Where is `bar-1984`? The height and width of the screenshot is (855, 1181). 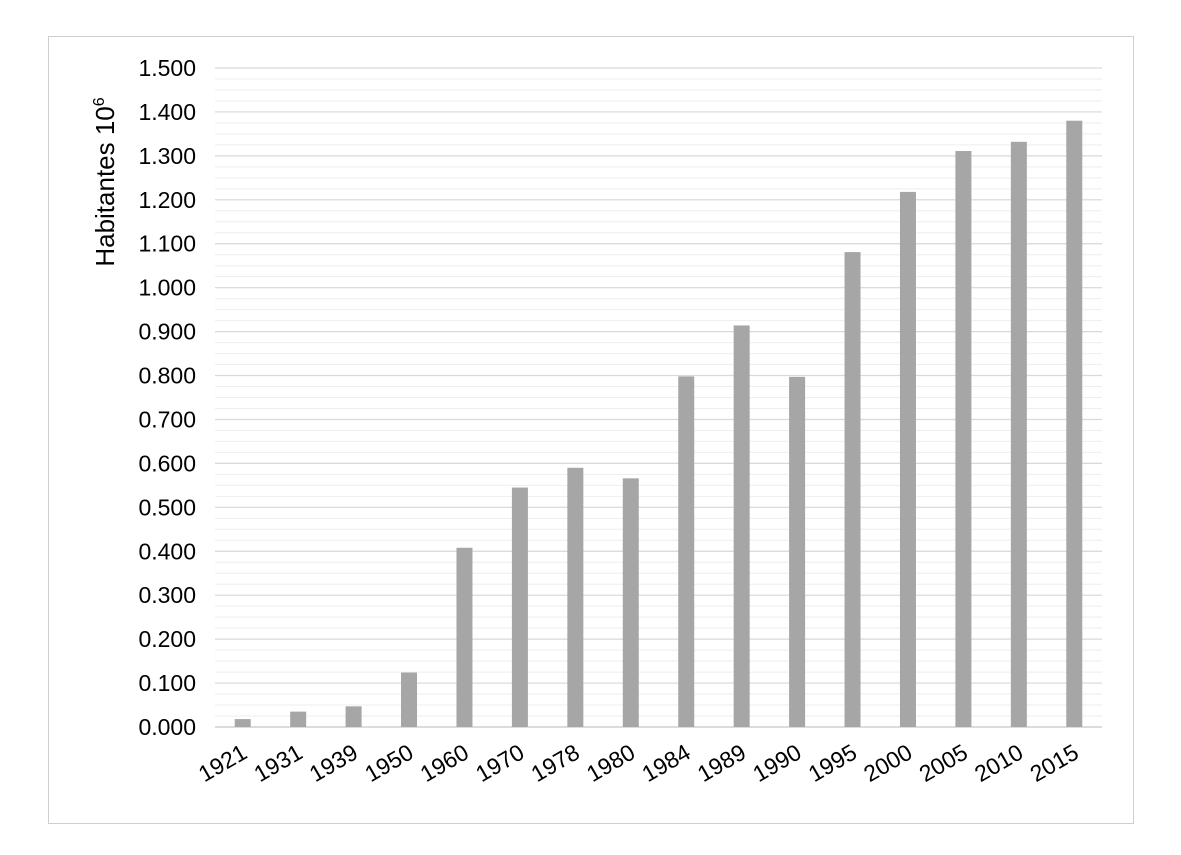
bar-1984 is located at coordinates (686, 551).